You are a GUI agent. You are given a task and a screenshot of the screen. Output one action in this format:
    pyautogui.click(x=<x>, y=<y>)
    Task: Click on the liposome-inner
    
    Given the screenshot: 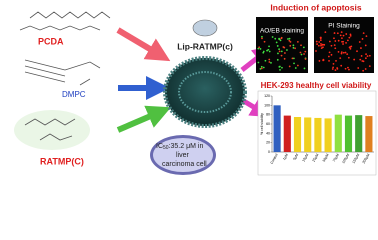 What is the action you would take?
    pyautogui.click(x=205, y=92)
    